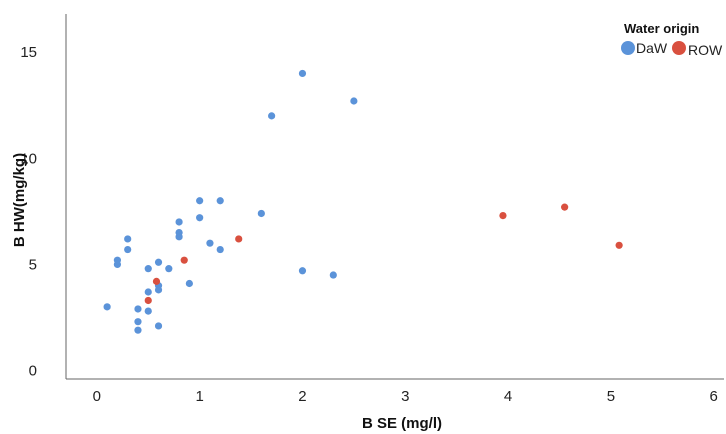 This screenshot has width=726, height=434. What do you see at coordinates (705, 50) in the screenshot?
I see `legend-label-row: ROW` at bounding box center [705, 50].